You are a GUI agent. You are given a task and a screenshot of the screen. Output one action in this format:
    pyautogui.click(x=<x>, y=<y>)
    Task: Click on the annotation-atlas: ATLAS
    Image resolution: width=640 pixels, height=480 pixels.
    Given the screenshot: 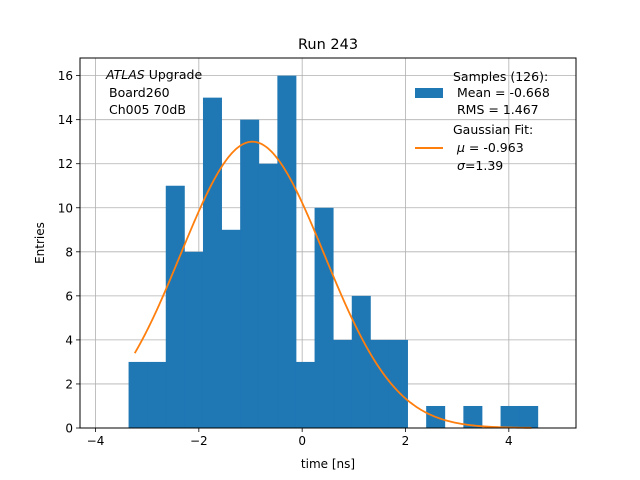 What is the action you would take?
    pyautogui.click(x=125, y=74)
    